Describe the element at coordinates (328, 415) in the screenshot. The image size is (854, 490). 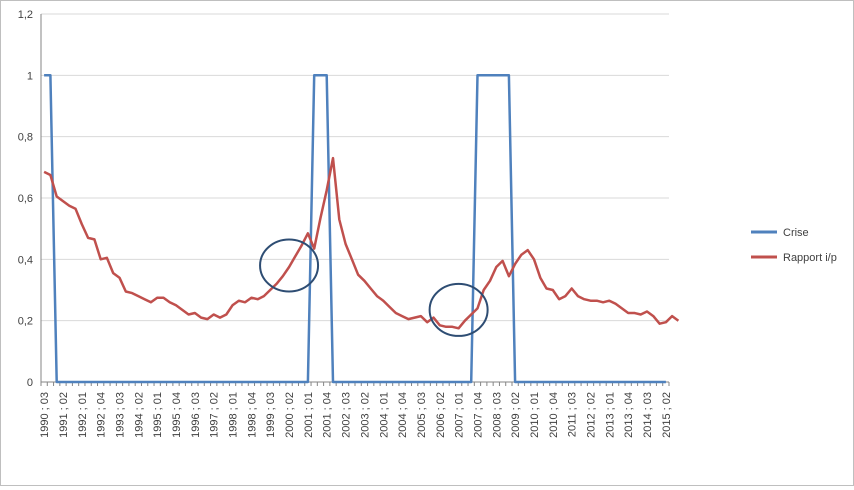
I see `x-tick-label: 2001 ; 04` at that location.